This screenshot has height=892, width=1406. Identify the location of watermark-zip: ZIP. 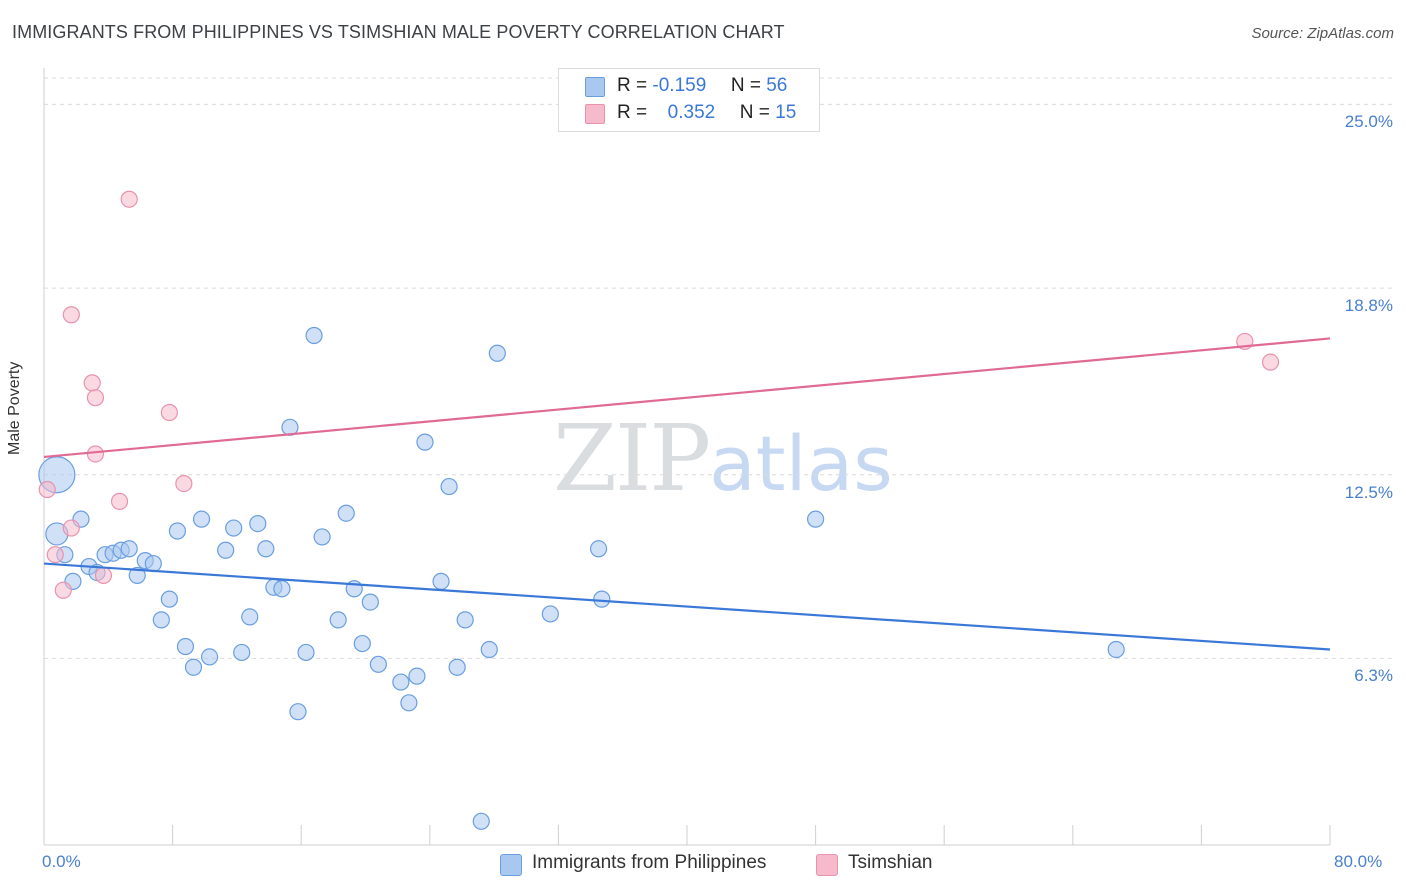
(632, 458).